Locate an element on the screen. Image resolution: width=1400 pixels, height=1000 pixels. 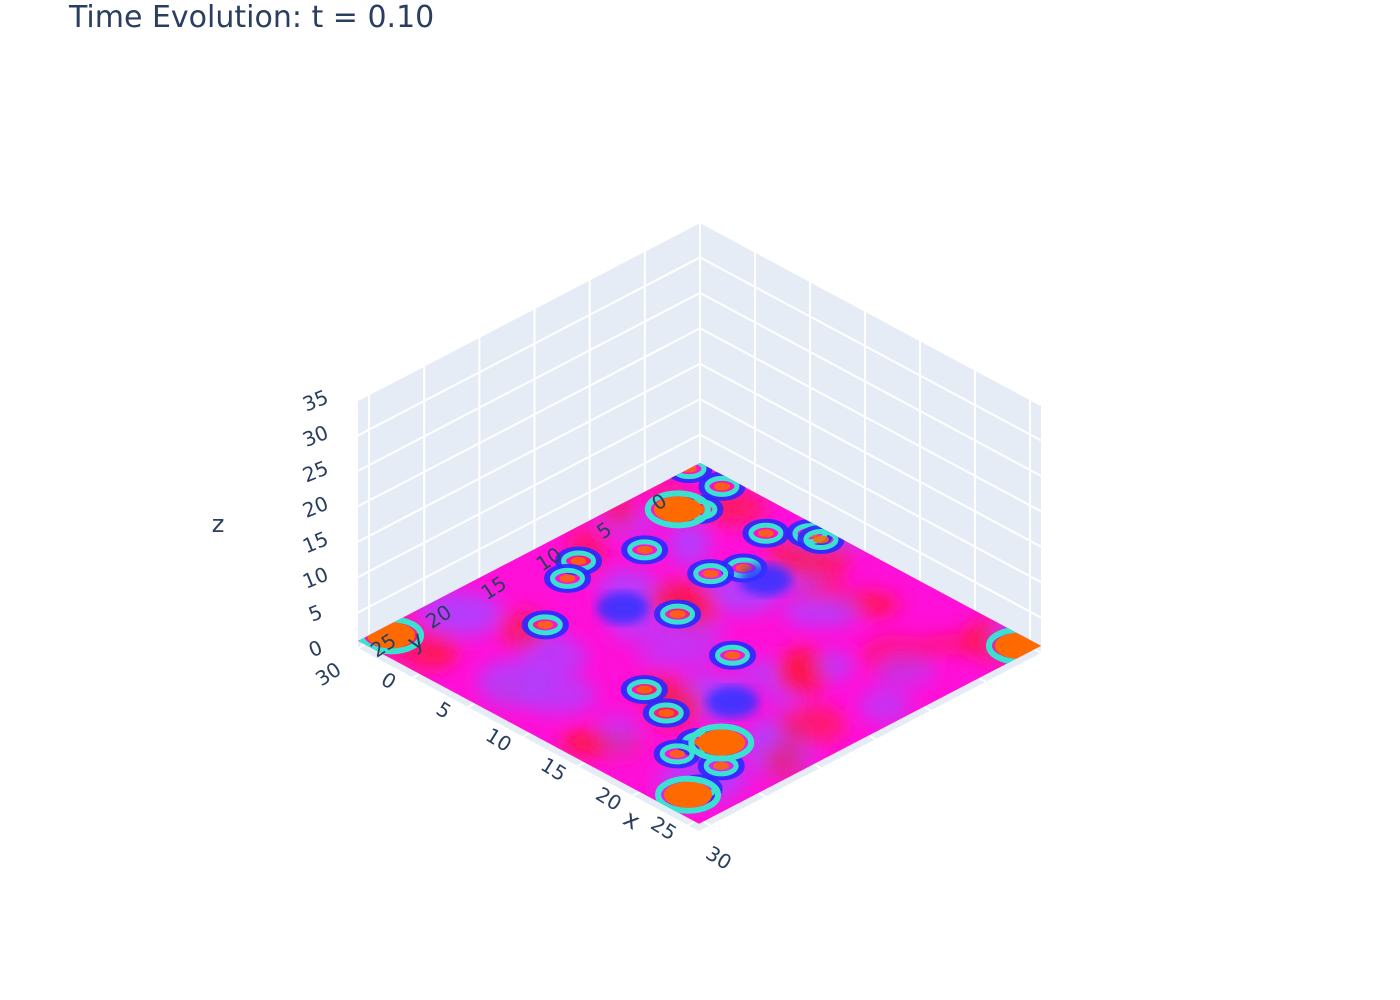
x-tick-label: 5 is located at coordinates (444, 710).